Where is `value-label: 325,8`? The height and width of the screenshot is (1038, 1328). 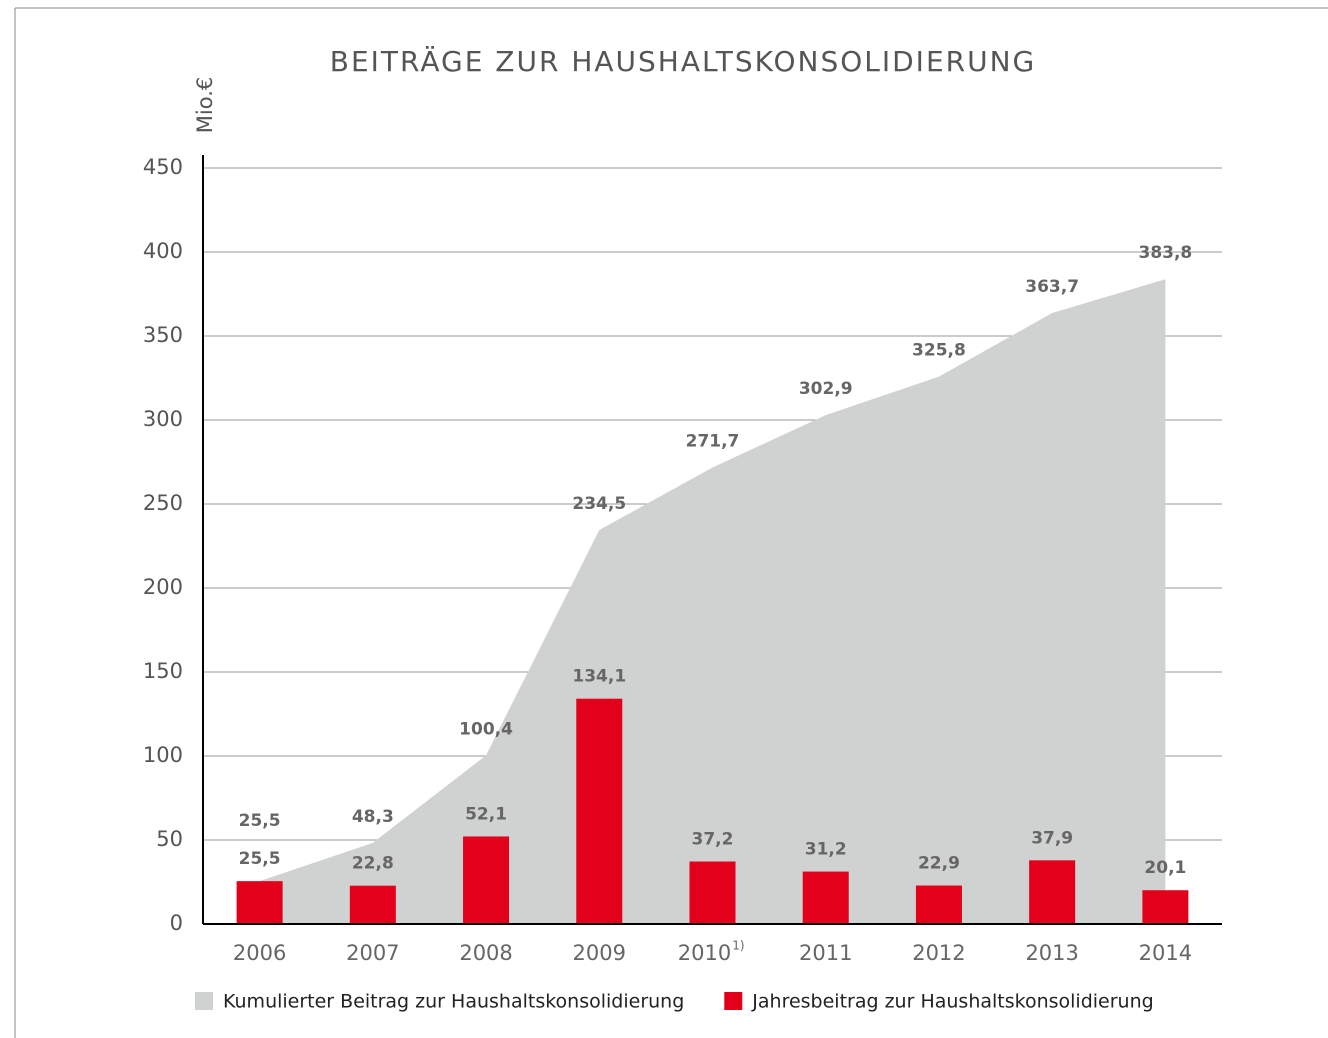
value-label: 325,8 is located at coordinates (939, 351).